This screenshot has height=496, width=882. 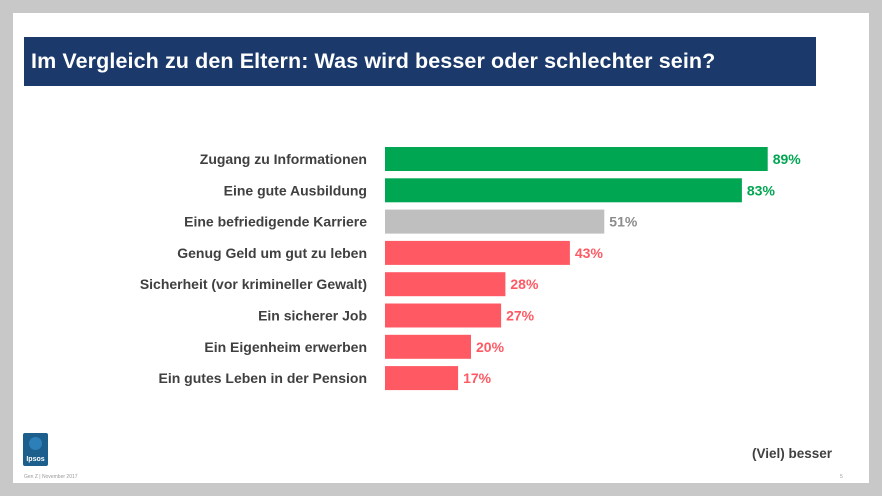 I want to click on category-label: Eine gute Ausbildung, so click(x=295, y=190).